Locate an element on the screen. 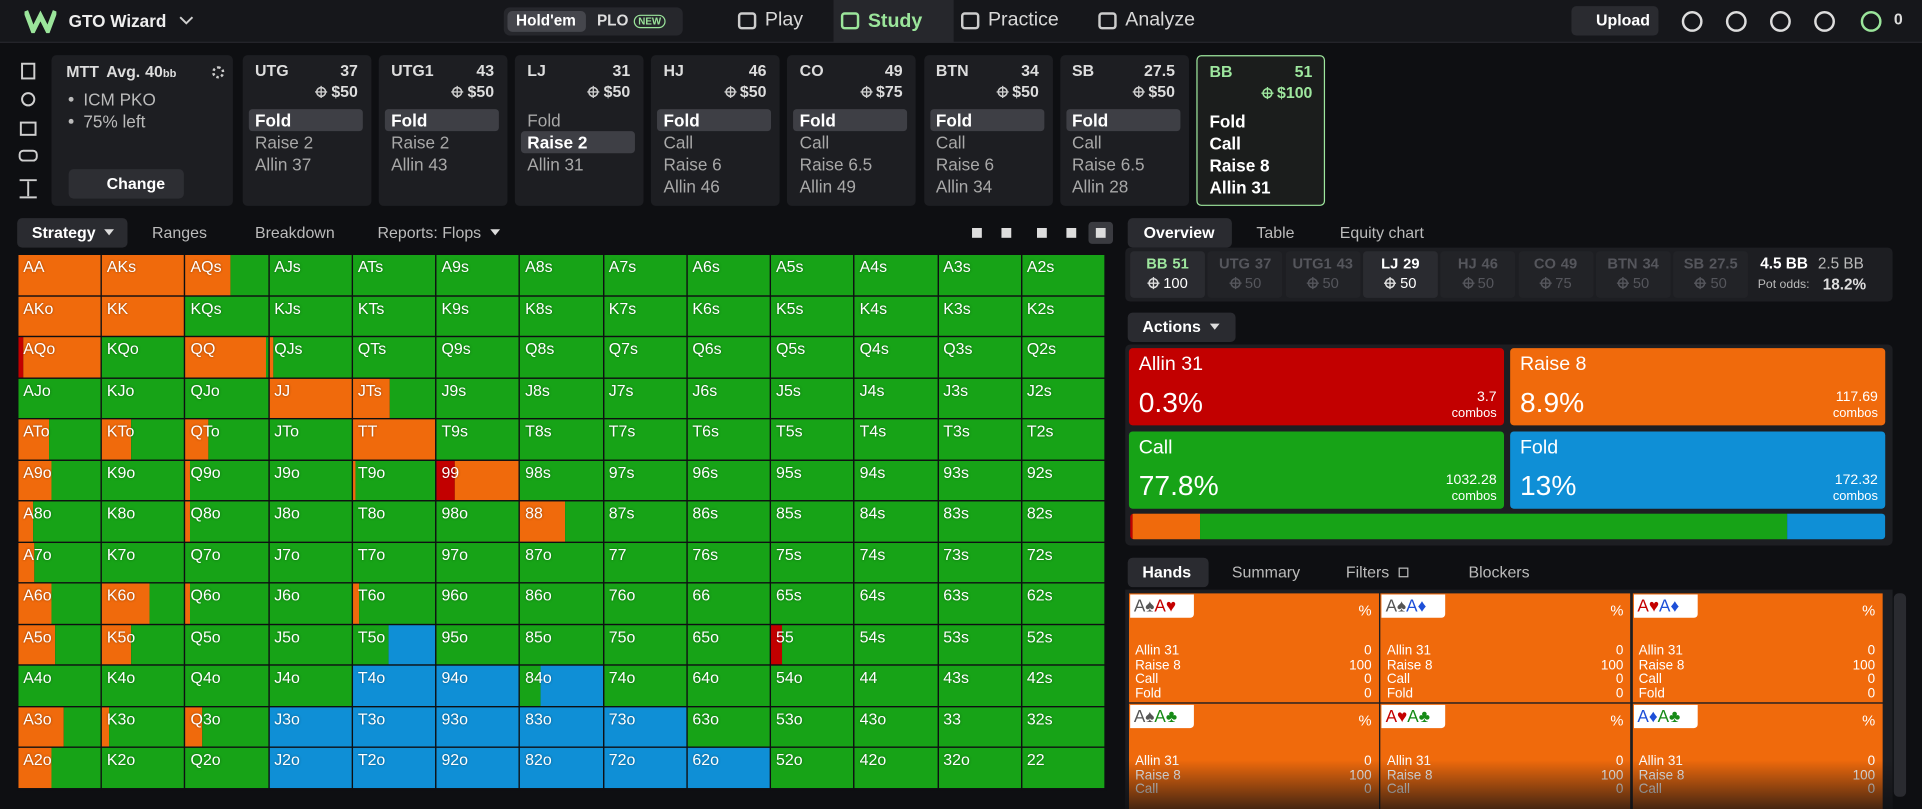 Image resolution: width=1922 pixels, height=809 pixels. position-card: LJ 31 $50 Fold Raise 2 Allin 31 is located at coordinates (579, 130).